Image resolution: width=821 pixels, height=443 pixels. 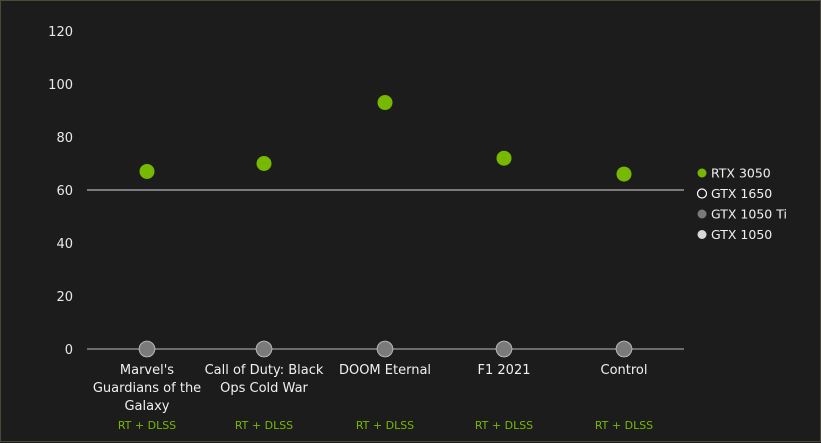 I want to click on y-tick-label: 100, so click(x=60, y=85).